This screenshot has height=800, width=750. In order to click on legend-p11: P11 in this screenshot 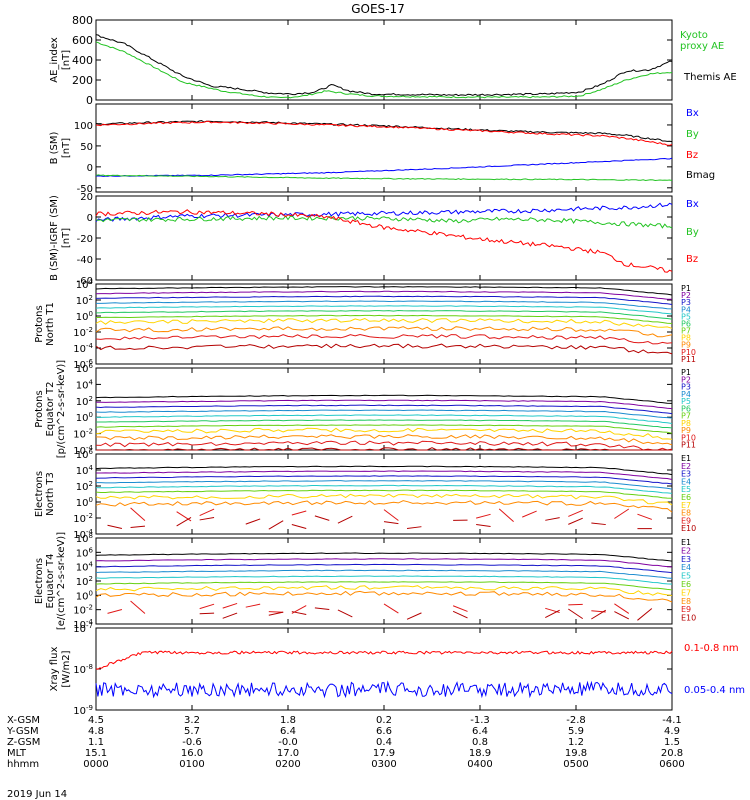, I will do `click(688, 359)`.